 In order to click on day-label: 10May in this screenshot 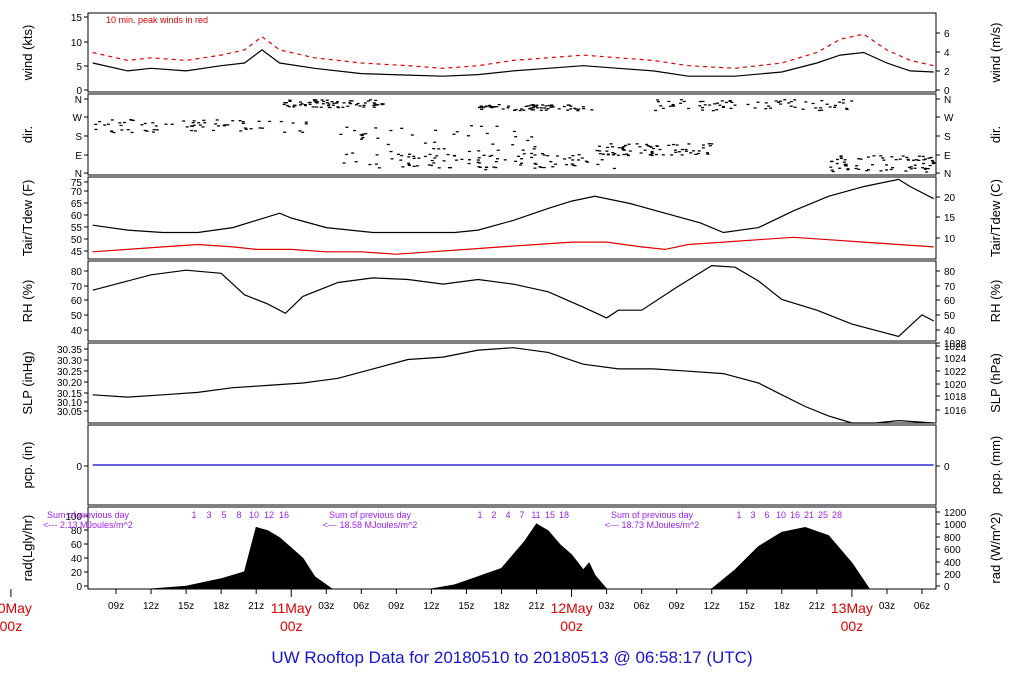, I will do `click(16, 608)`.